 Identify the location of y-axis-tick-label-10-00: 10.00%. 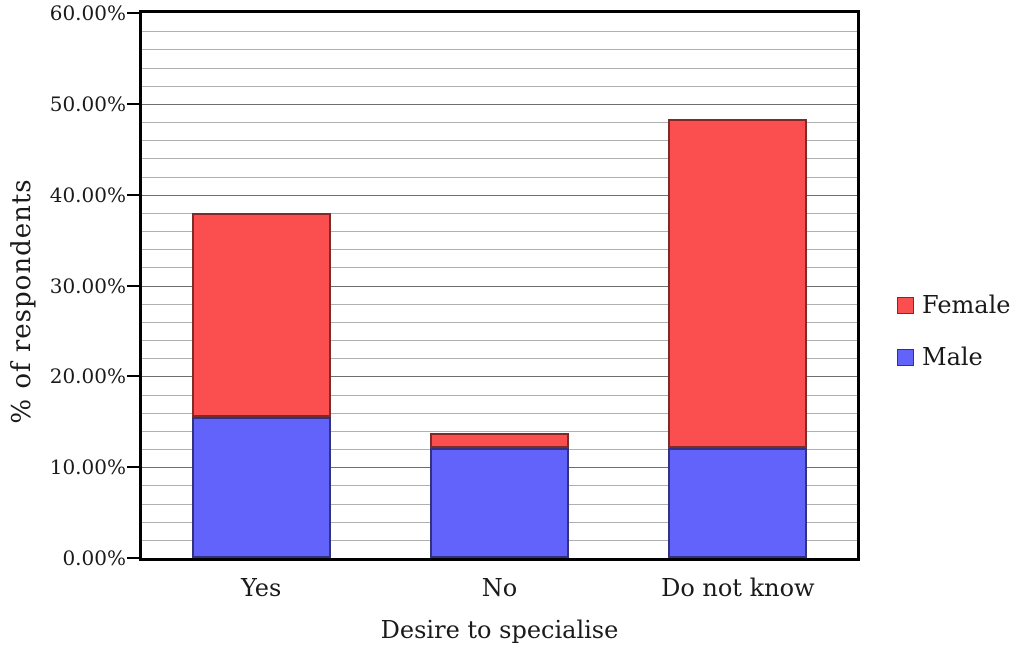
(87, 467).